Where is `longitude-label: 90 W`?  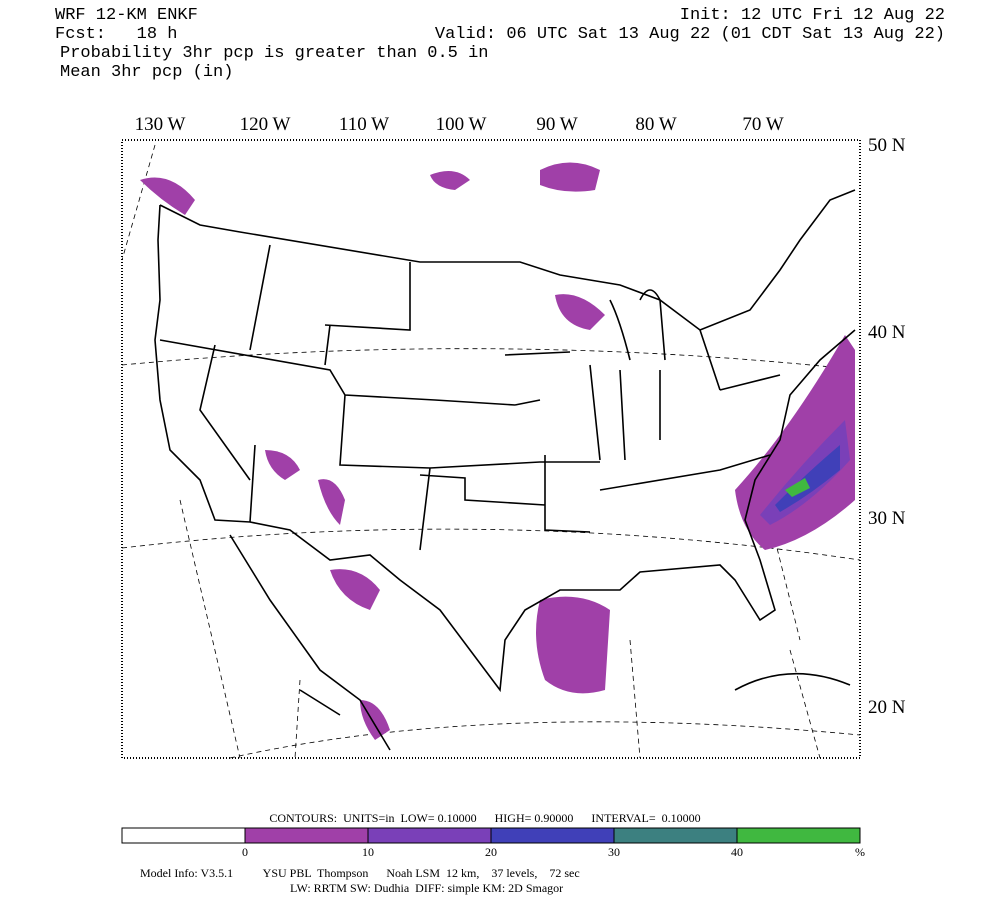 longitude-label: 90 W is located at coordinates (556, 124).